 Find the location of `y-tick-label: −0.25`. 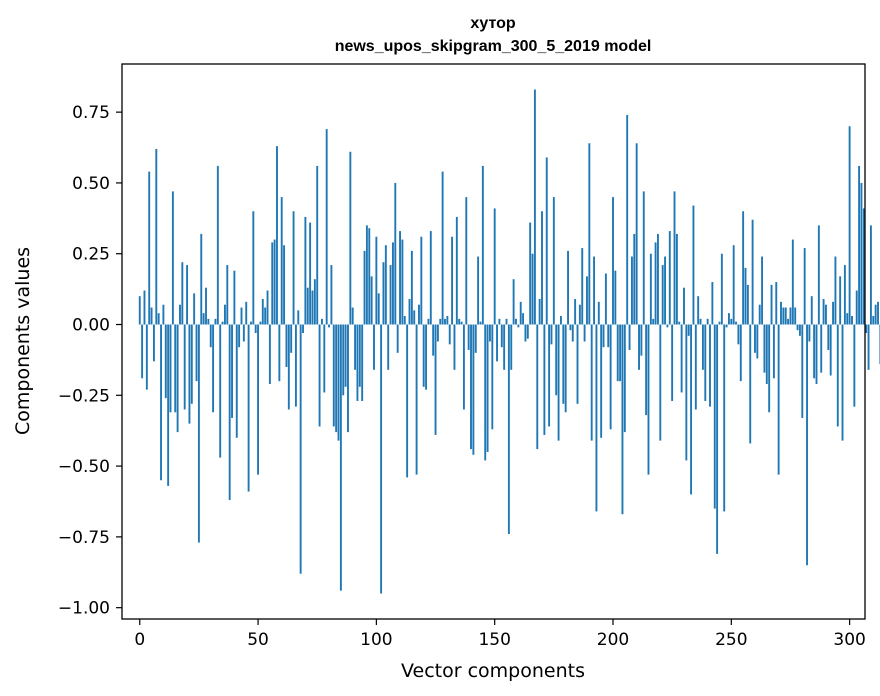

y-tick-label: −0.25 is located at coordinates (84, 396).